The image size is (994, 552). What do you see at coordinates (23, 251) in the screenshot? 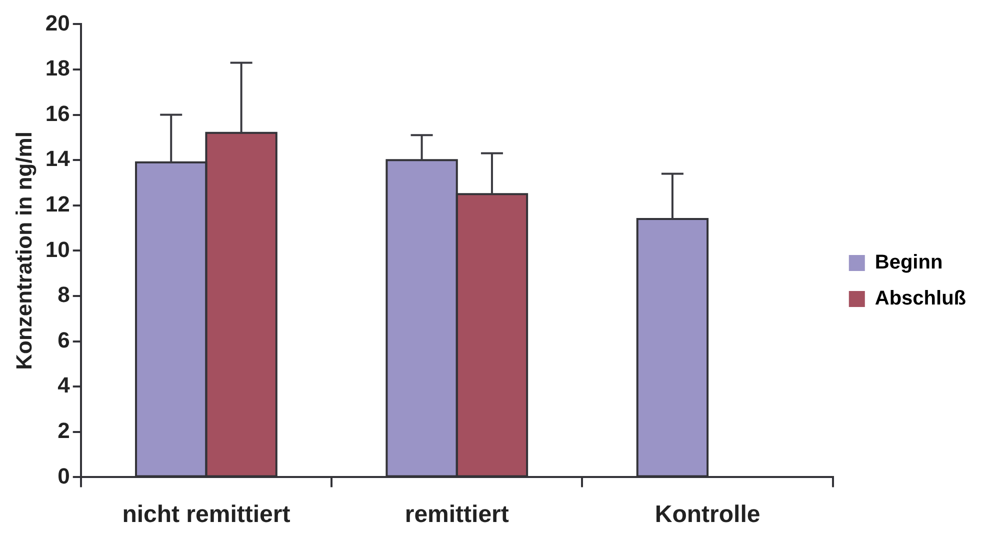
I see `y-axis-title: Konzentration in ng/ml` at bounding box center [23, 251].